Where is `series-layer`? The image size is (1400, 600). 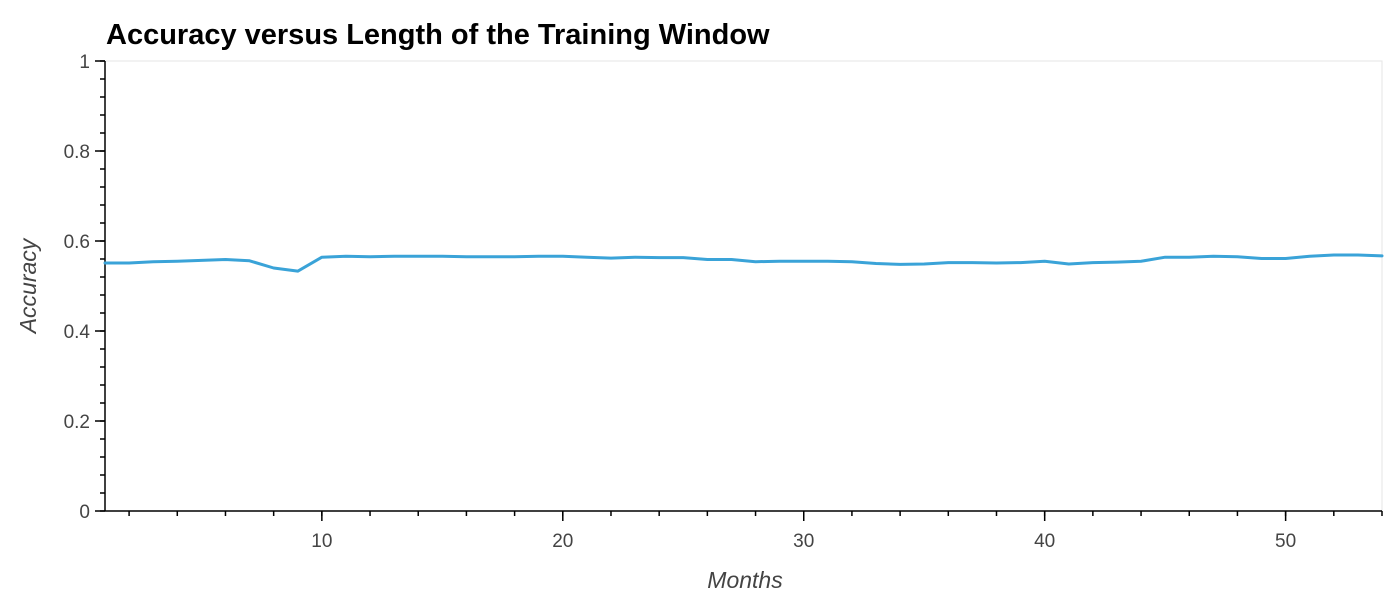
series-layer is located at coordinates (743, 263).